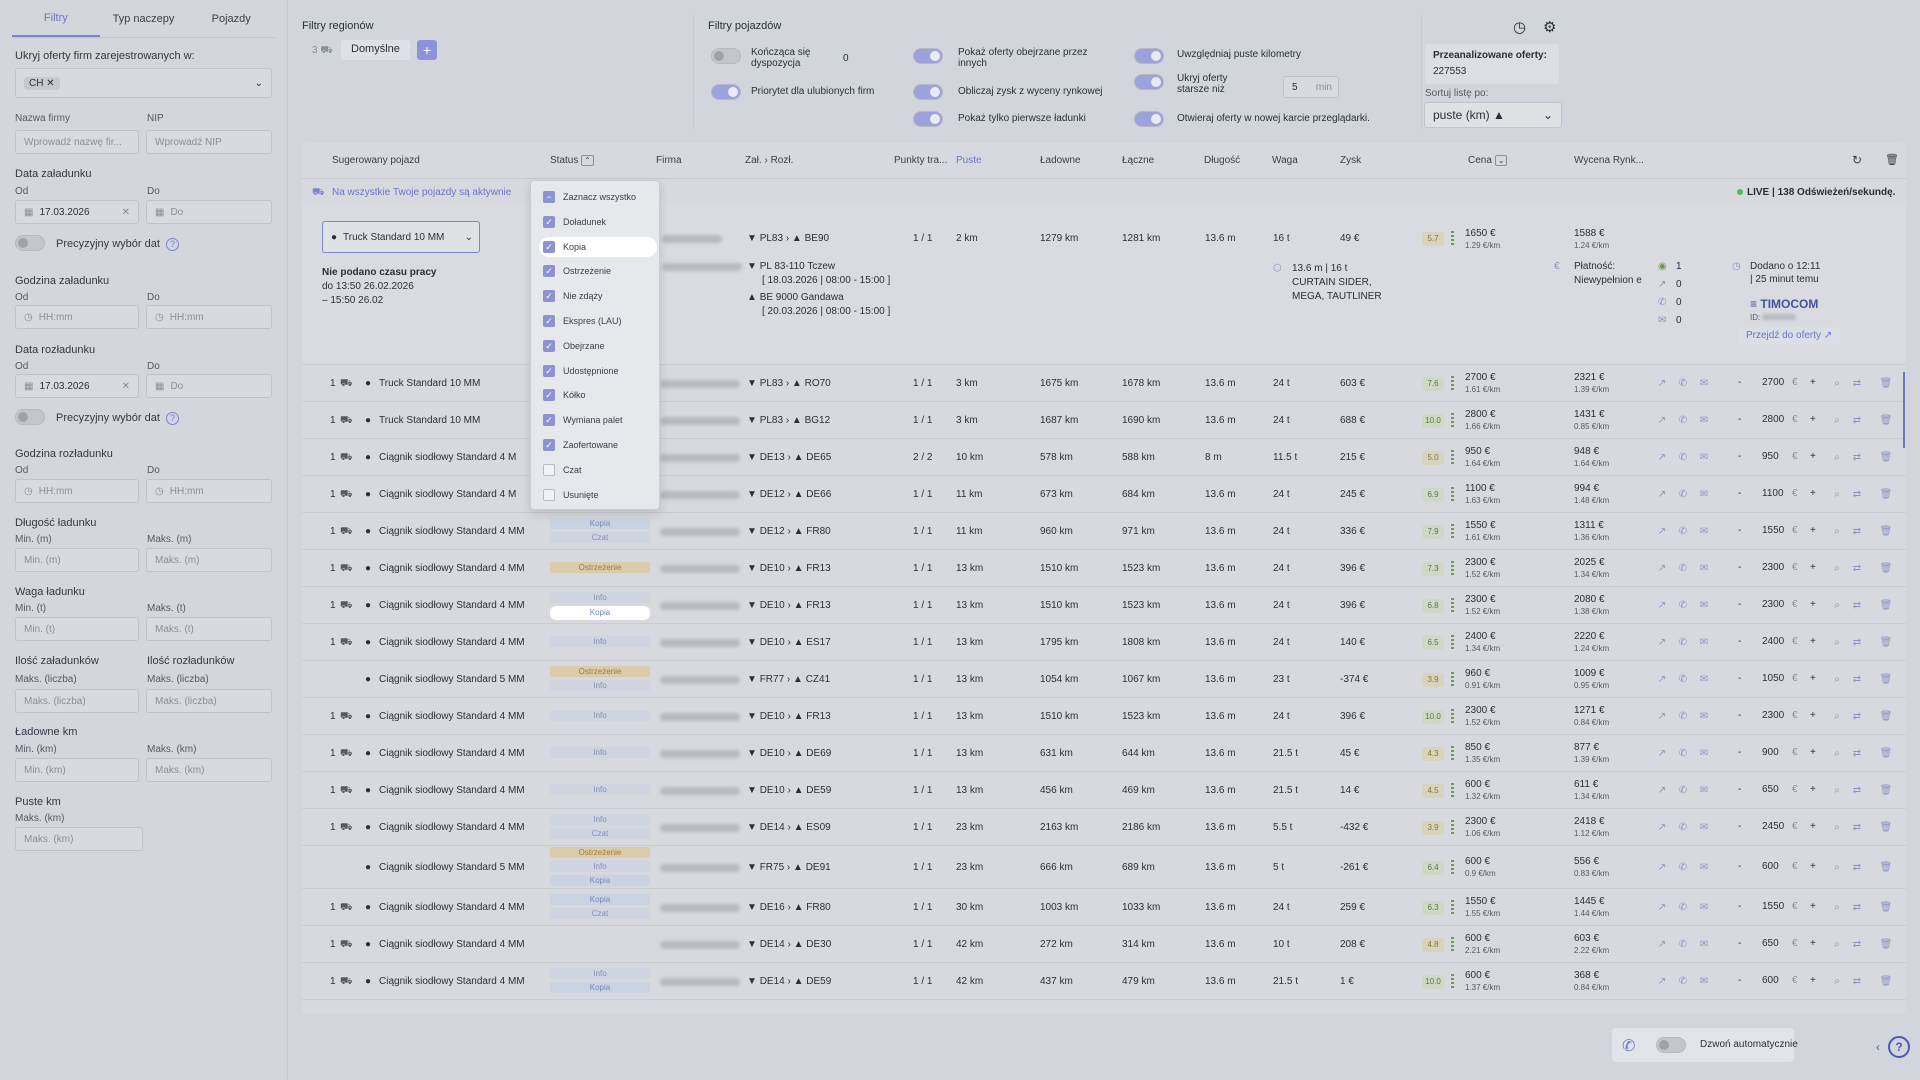 The image size is (1920, 1080). I want to click on f4-toggle, so click(928, 92).